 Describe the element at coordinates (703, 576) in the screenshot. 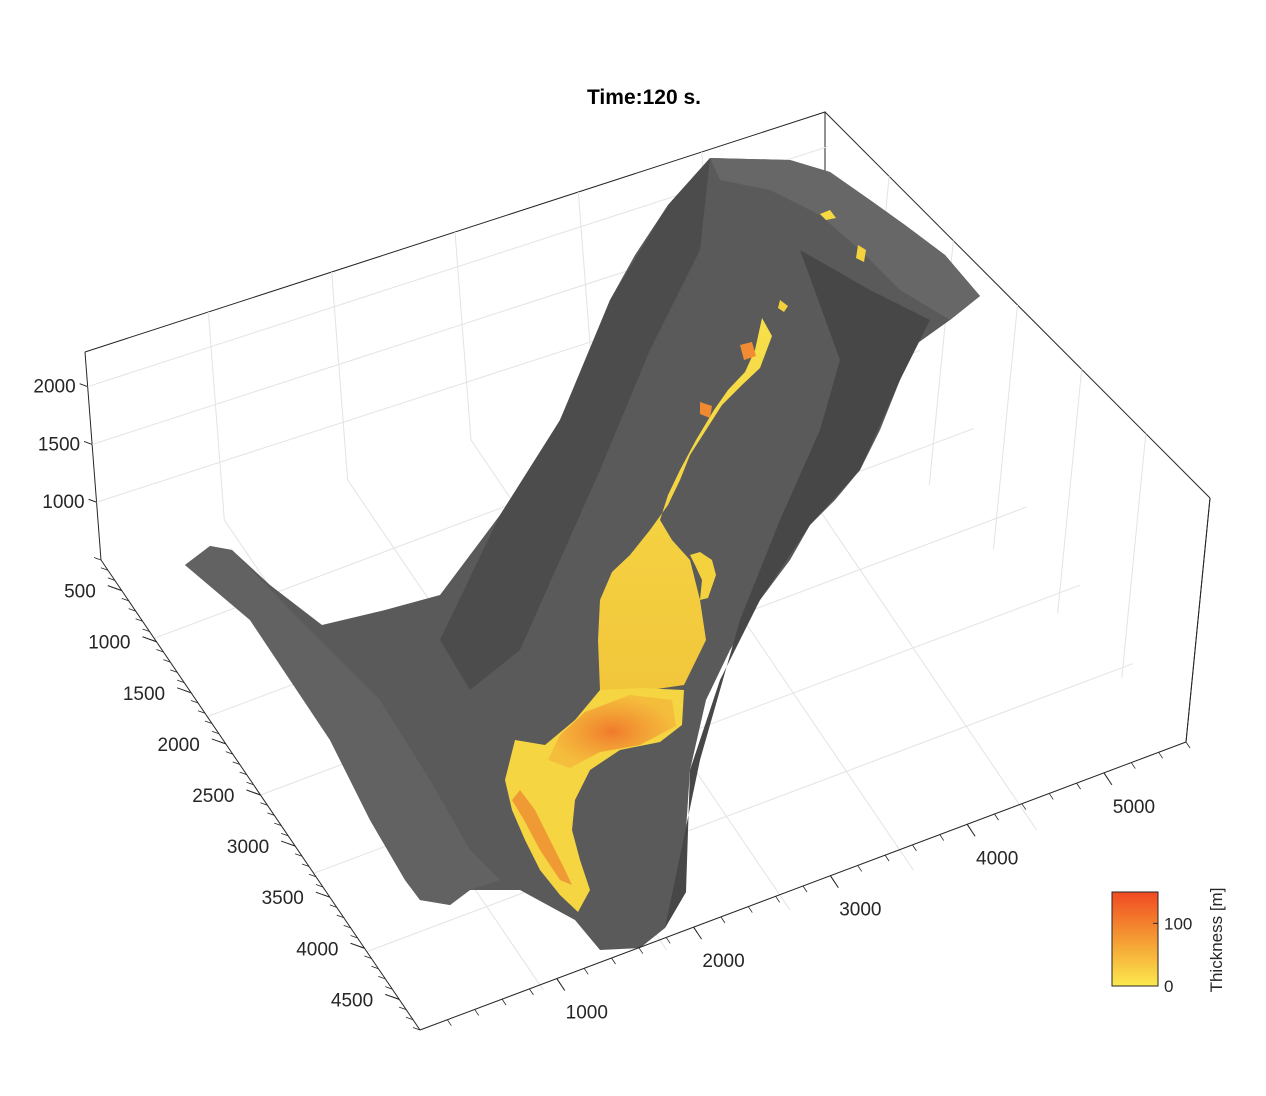

I see `flow-side-splash` at that location.